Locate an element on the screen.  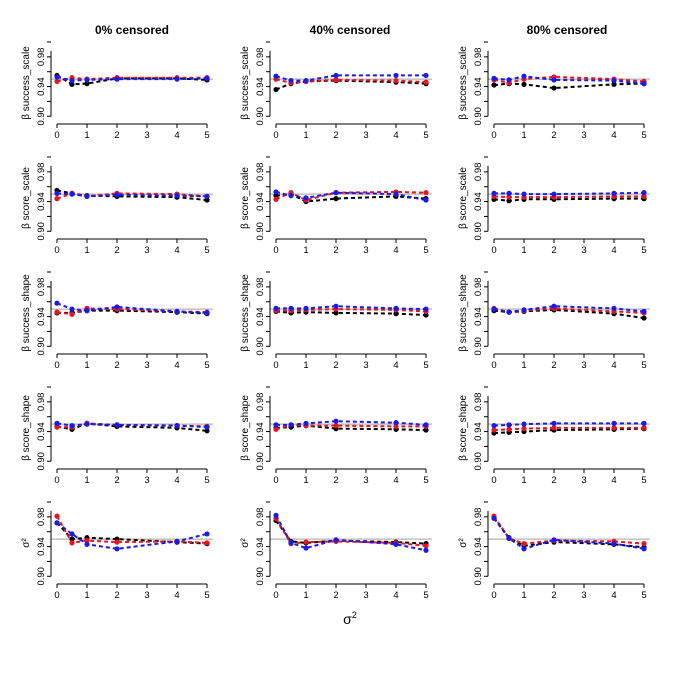
panel-r2-c2: 0.90 0.94 0.98 0 1 2 3 4 5 β success_shape is located at coordinates (554, 321).